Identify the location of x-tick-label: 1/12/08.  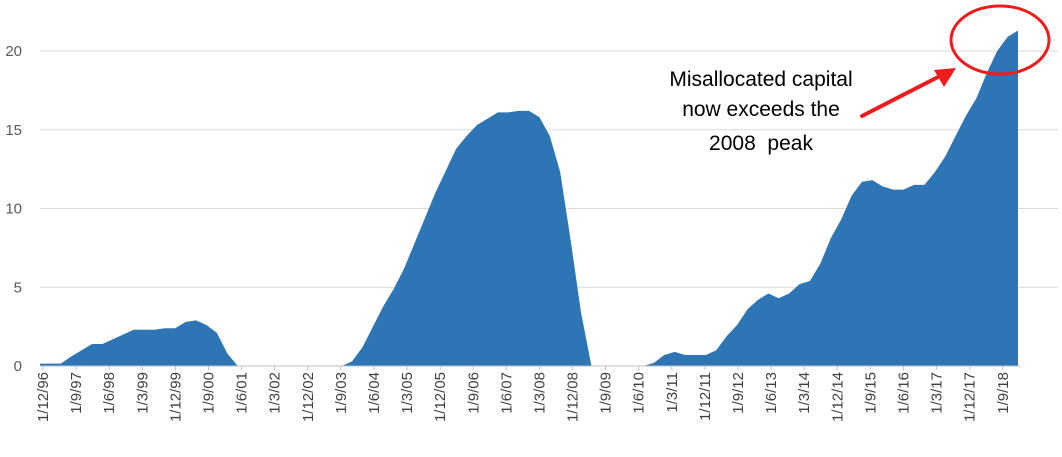
(573, 397).